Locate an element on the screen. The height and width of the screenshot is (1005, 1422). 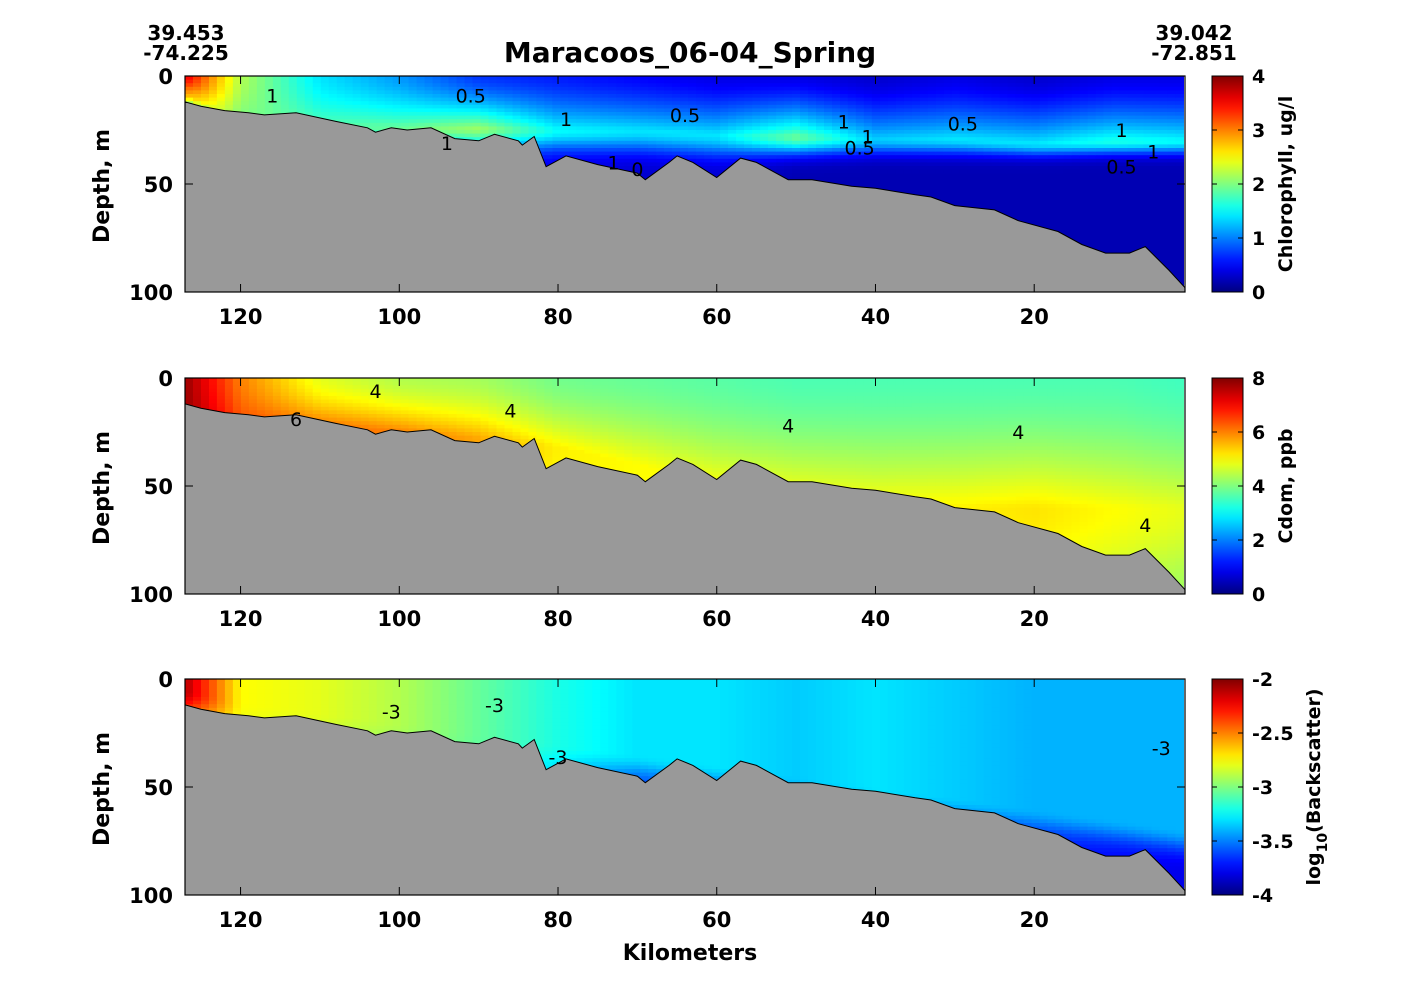
end-longitude: -72.851 is located at coordinates (1193, 53).